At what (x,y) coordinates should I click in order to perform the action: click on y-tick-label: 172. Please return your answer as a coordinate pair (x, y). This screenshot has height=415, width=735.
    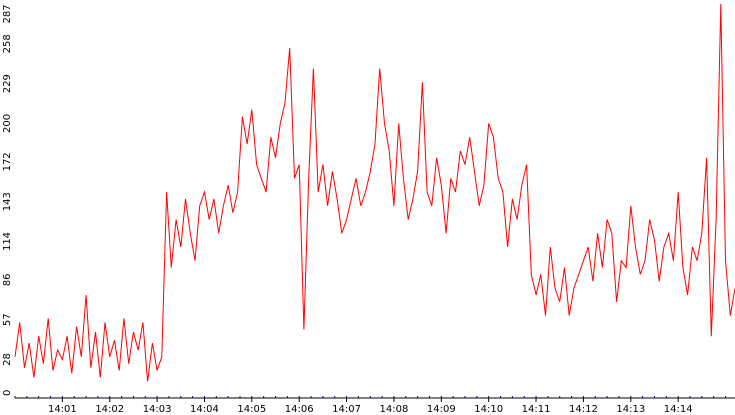
    Looking at the image, I should click on (7, 161).